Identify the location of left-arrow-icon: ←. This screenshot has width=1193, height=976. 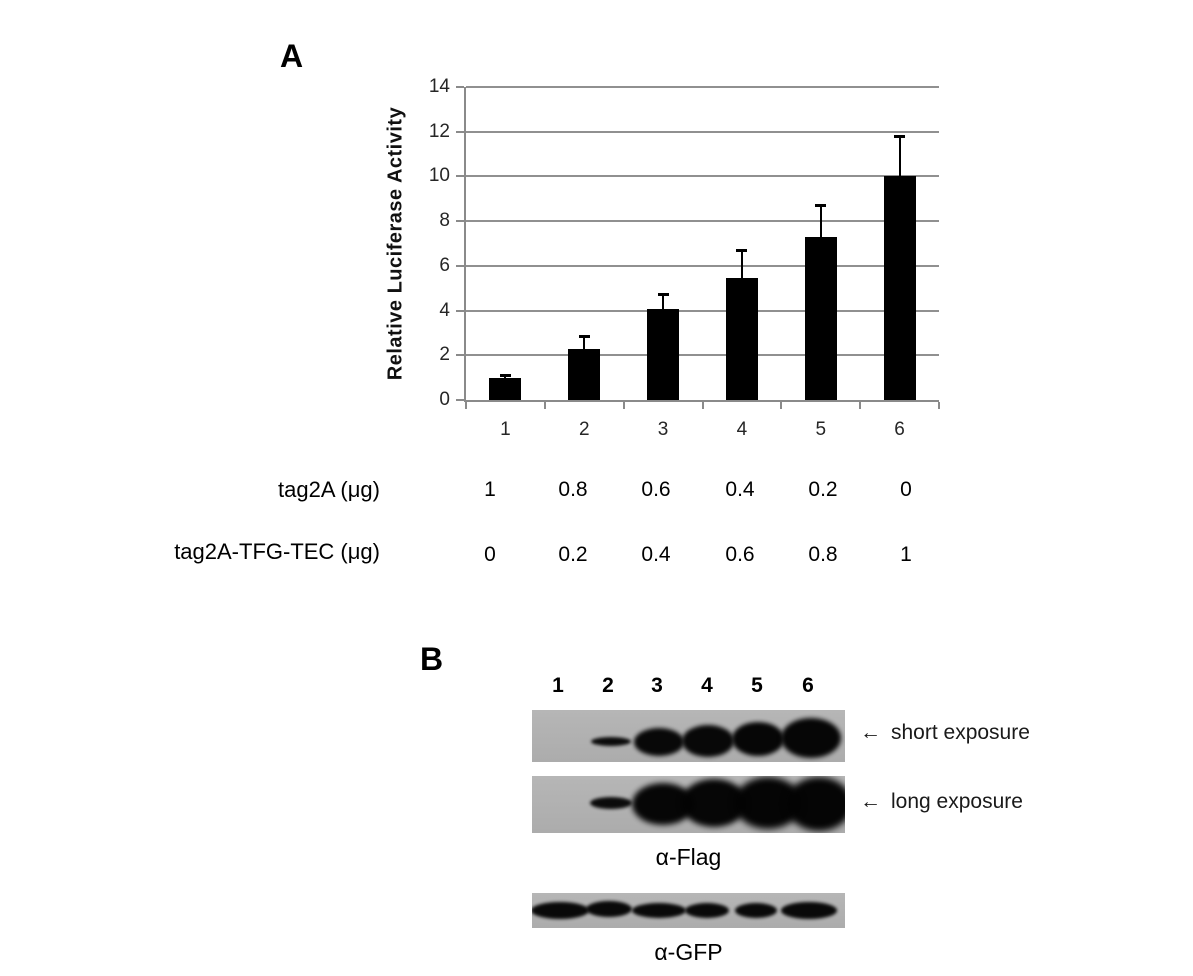
(870, 732).